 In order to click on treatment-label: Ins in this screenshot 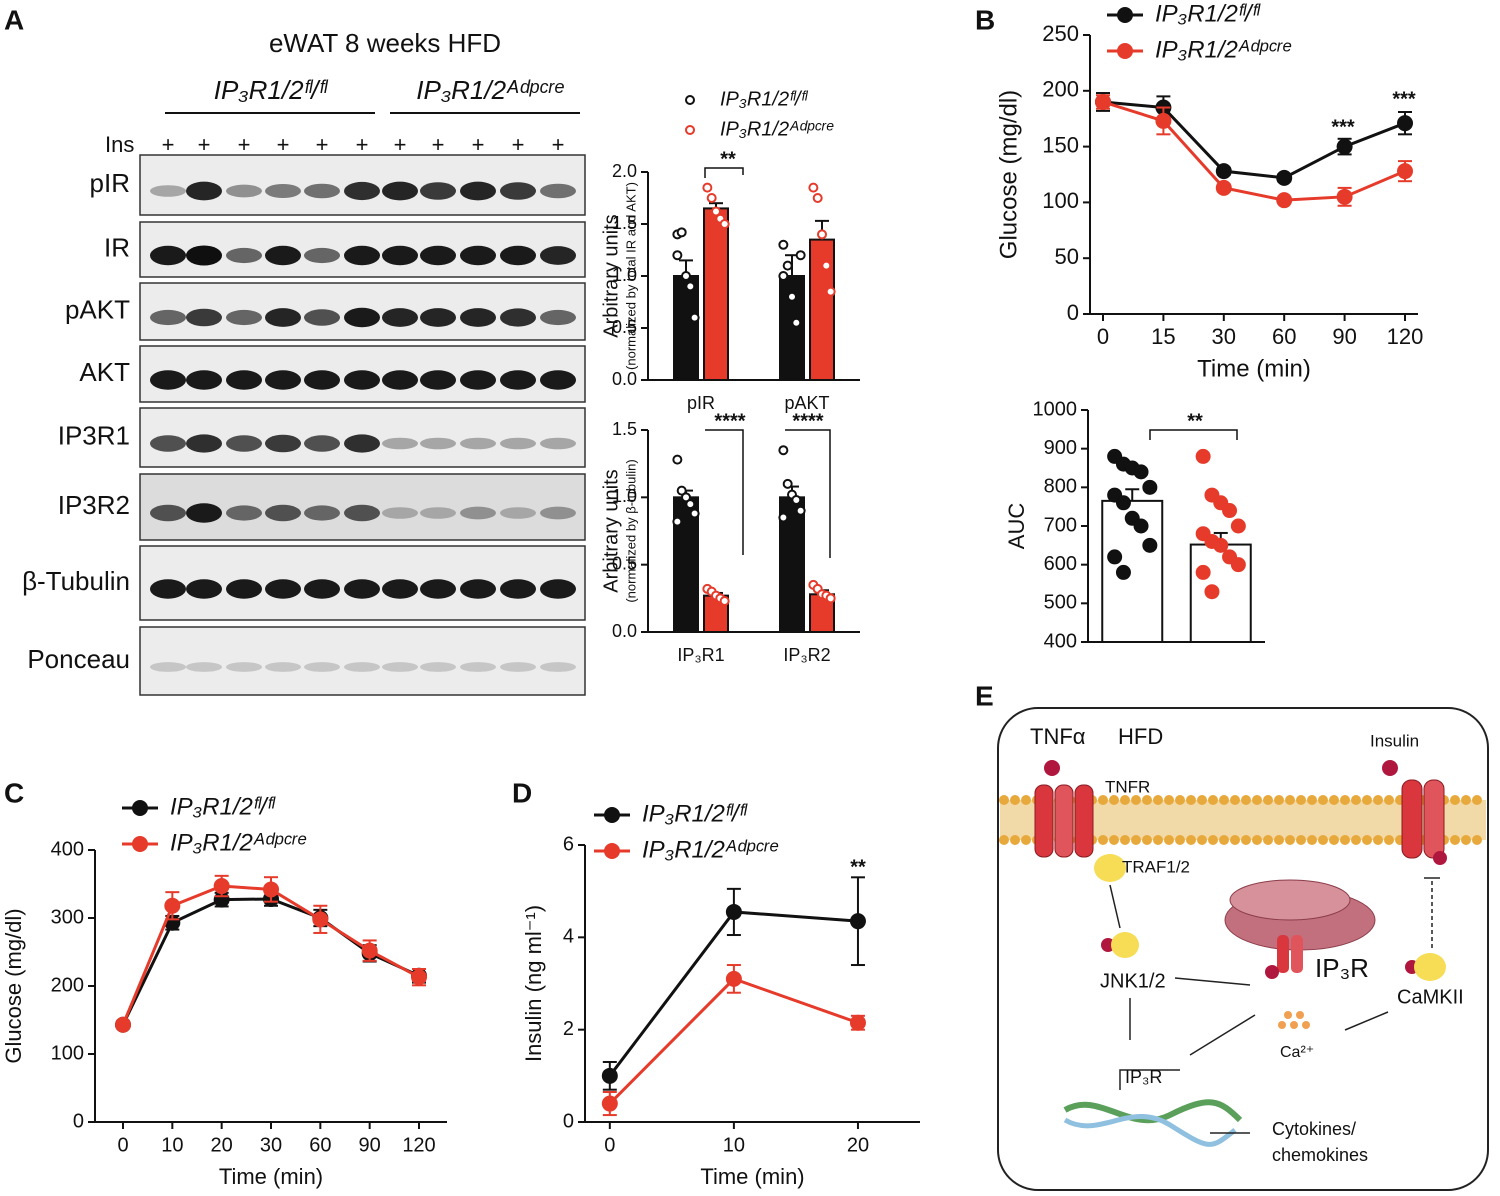, I will do `click(119, 144)`.